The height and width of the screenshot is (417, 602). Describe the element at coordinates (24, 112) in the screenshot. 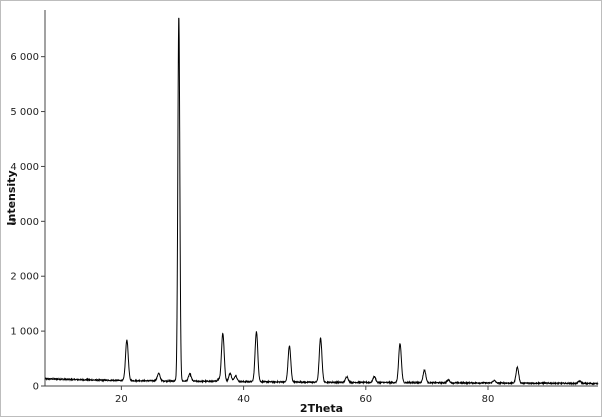

I see `y-tick-label: 5 000` at that location.